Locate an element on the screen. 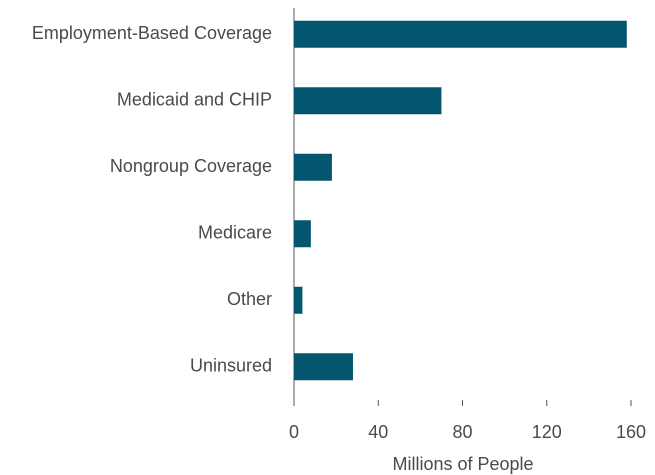 The width and height of the screenshot is (655, 475). x-axis-label: Millions of People is located at coordinates (462, 464).